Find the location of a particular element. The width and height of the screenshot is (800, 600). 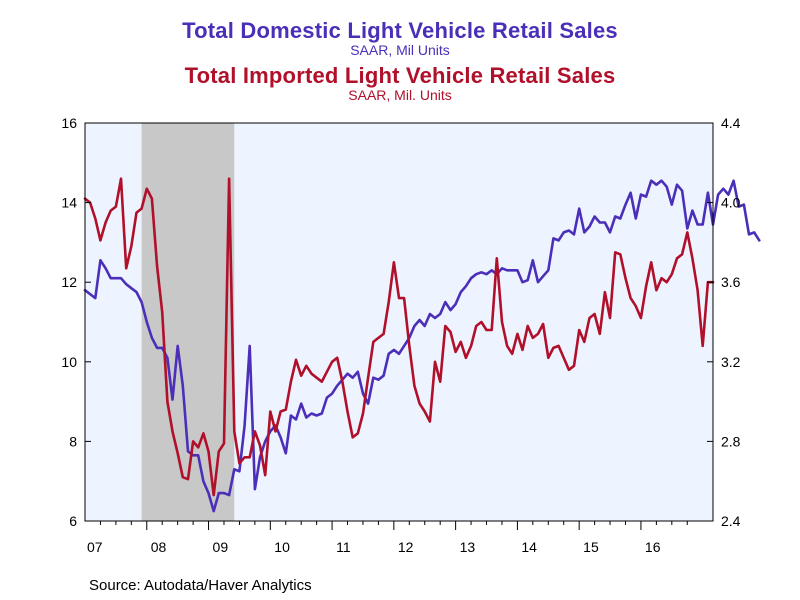

x-axis-label: 09 is located at coordinates (221, 547).